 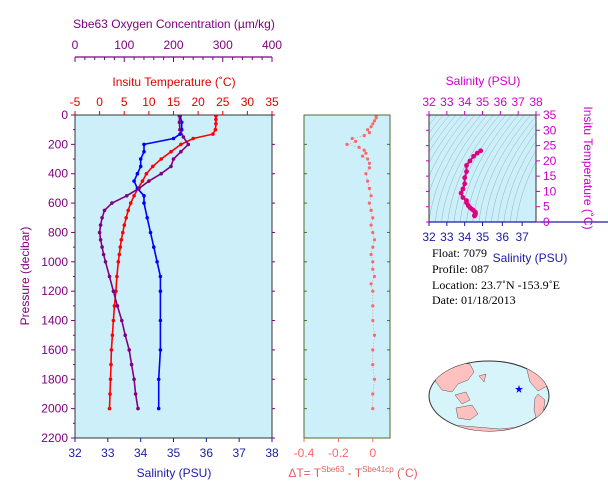 What do you see at coordinates (503, 237) in the screenshot?
I see `ts-bottom-tick-label: 36` at bounding box center [503, 237].